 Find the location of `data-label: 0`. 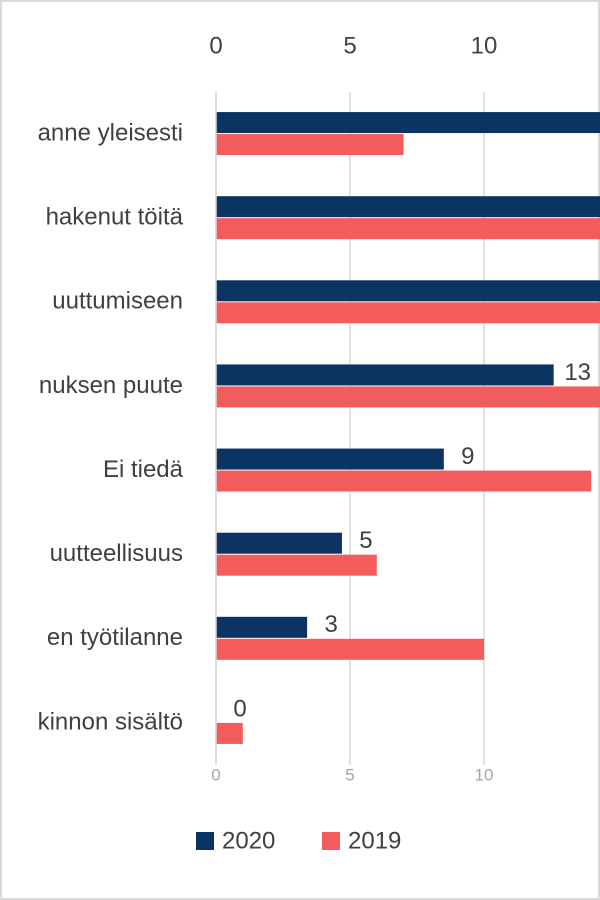

data-label: 0 is located at coordinates (239, 708).